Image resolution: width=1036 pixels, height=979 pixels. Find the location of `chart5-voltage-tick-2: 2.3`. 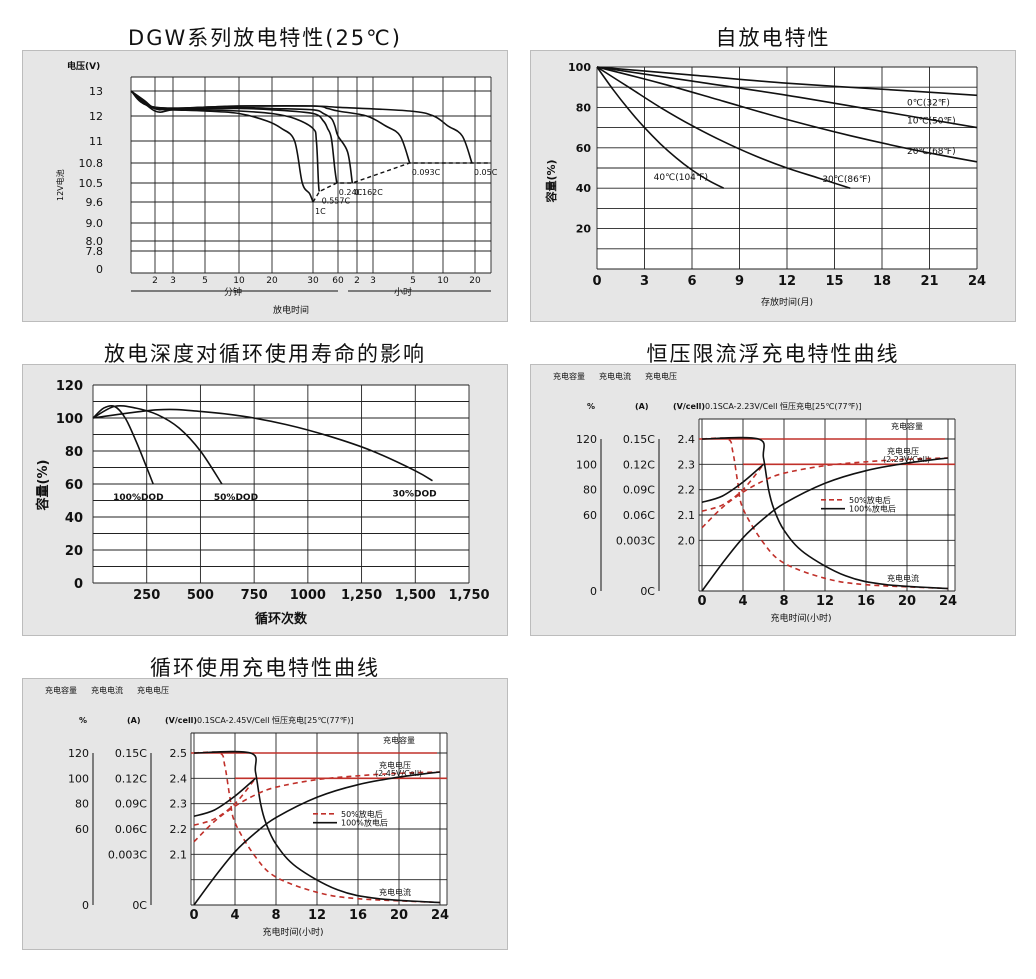

chart5-voltage-tick-2: 2.3 is located at coordinates (179, 804).